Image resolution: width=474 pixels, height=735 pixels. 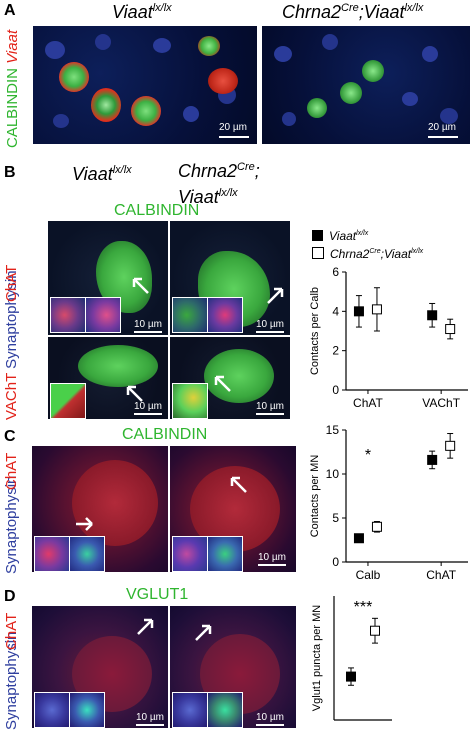 What do you see at coordinates (343, 236) in the screenshot?
I see `legend-text: Viaat` at bounding box center [343, 236].